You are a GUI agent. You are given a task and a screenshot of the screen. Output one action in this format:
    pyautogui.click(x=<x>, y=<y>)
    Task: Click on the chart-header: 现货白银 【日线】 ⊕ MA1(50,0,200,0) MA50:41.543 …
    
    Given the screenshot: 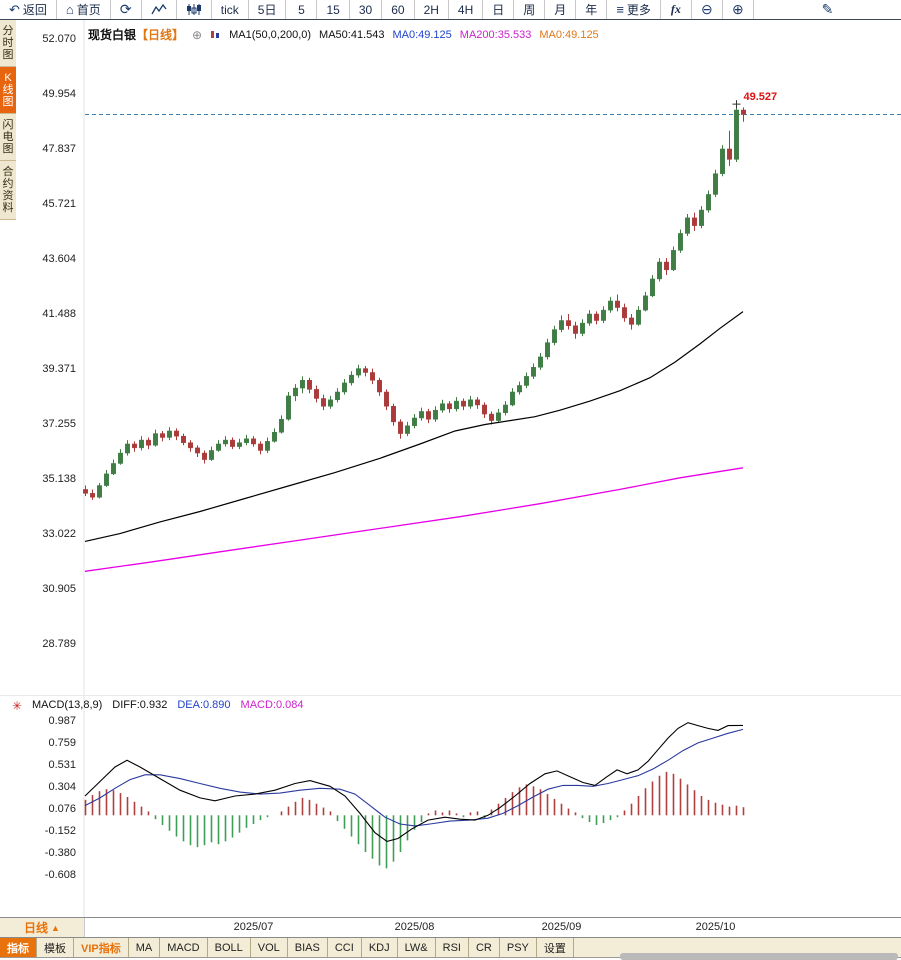 What is the action you would take?
    pyautogui.click(x=343, y=34)
    